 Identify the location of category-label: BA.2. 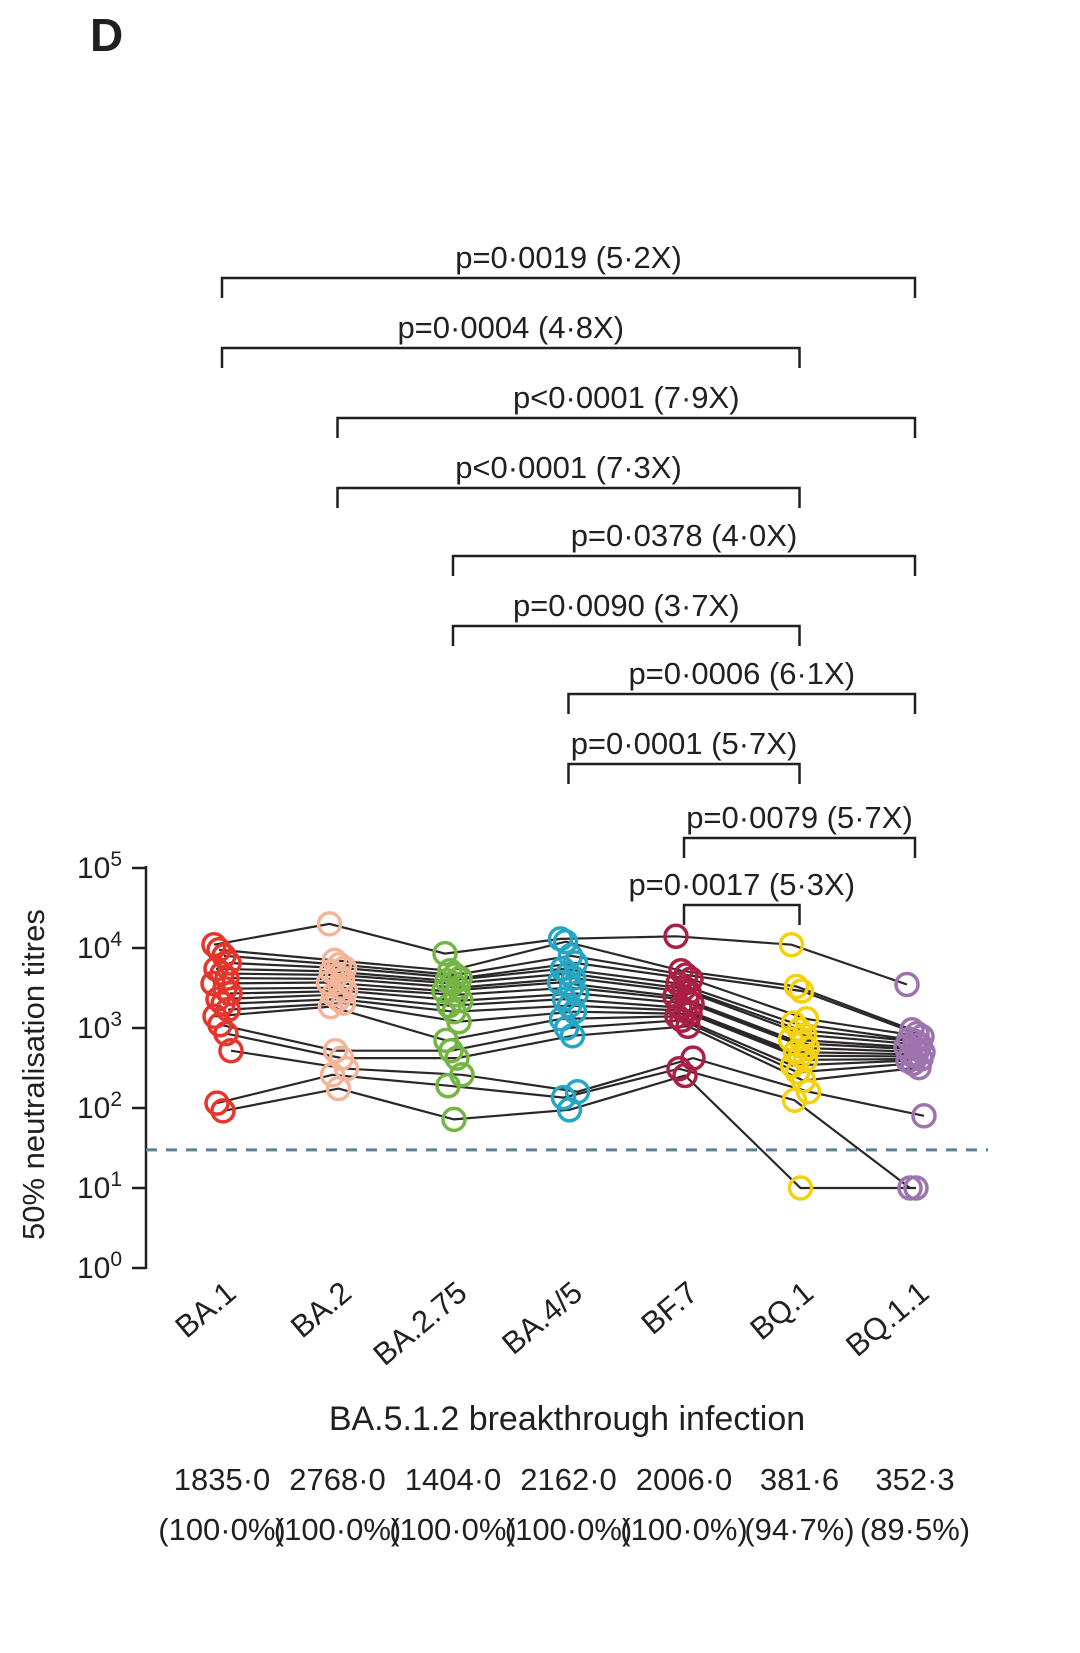
(321, 1310).